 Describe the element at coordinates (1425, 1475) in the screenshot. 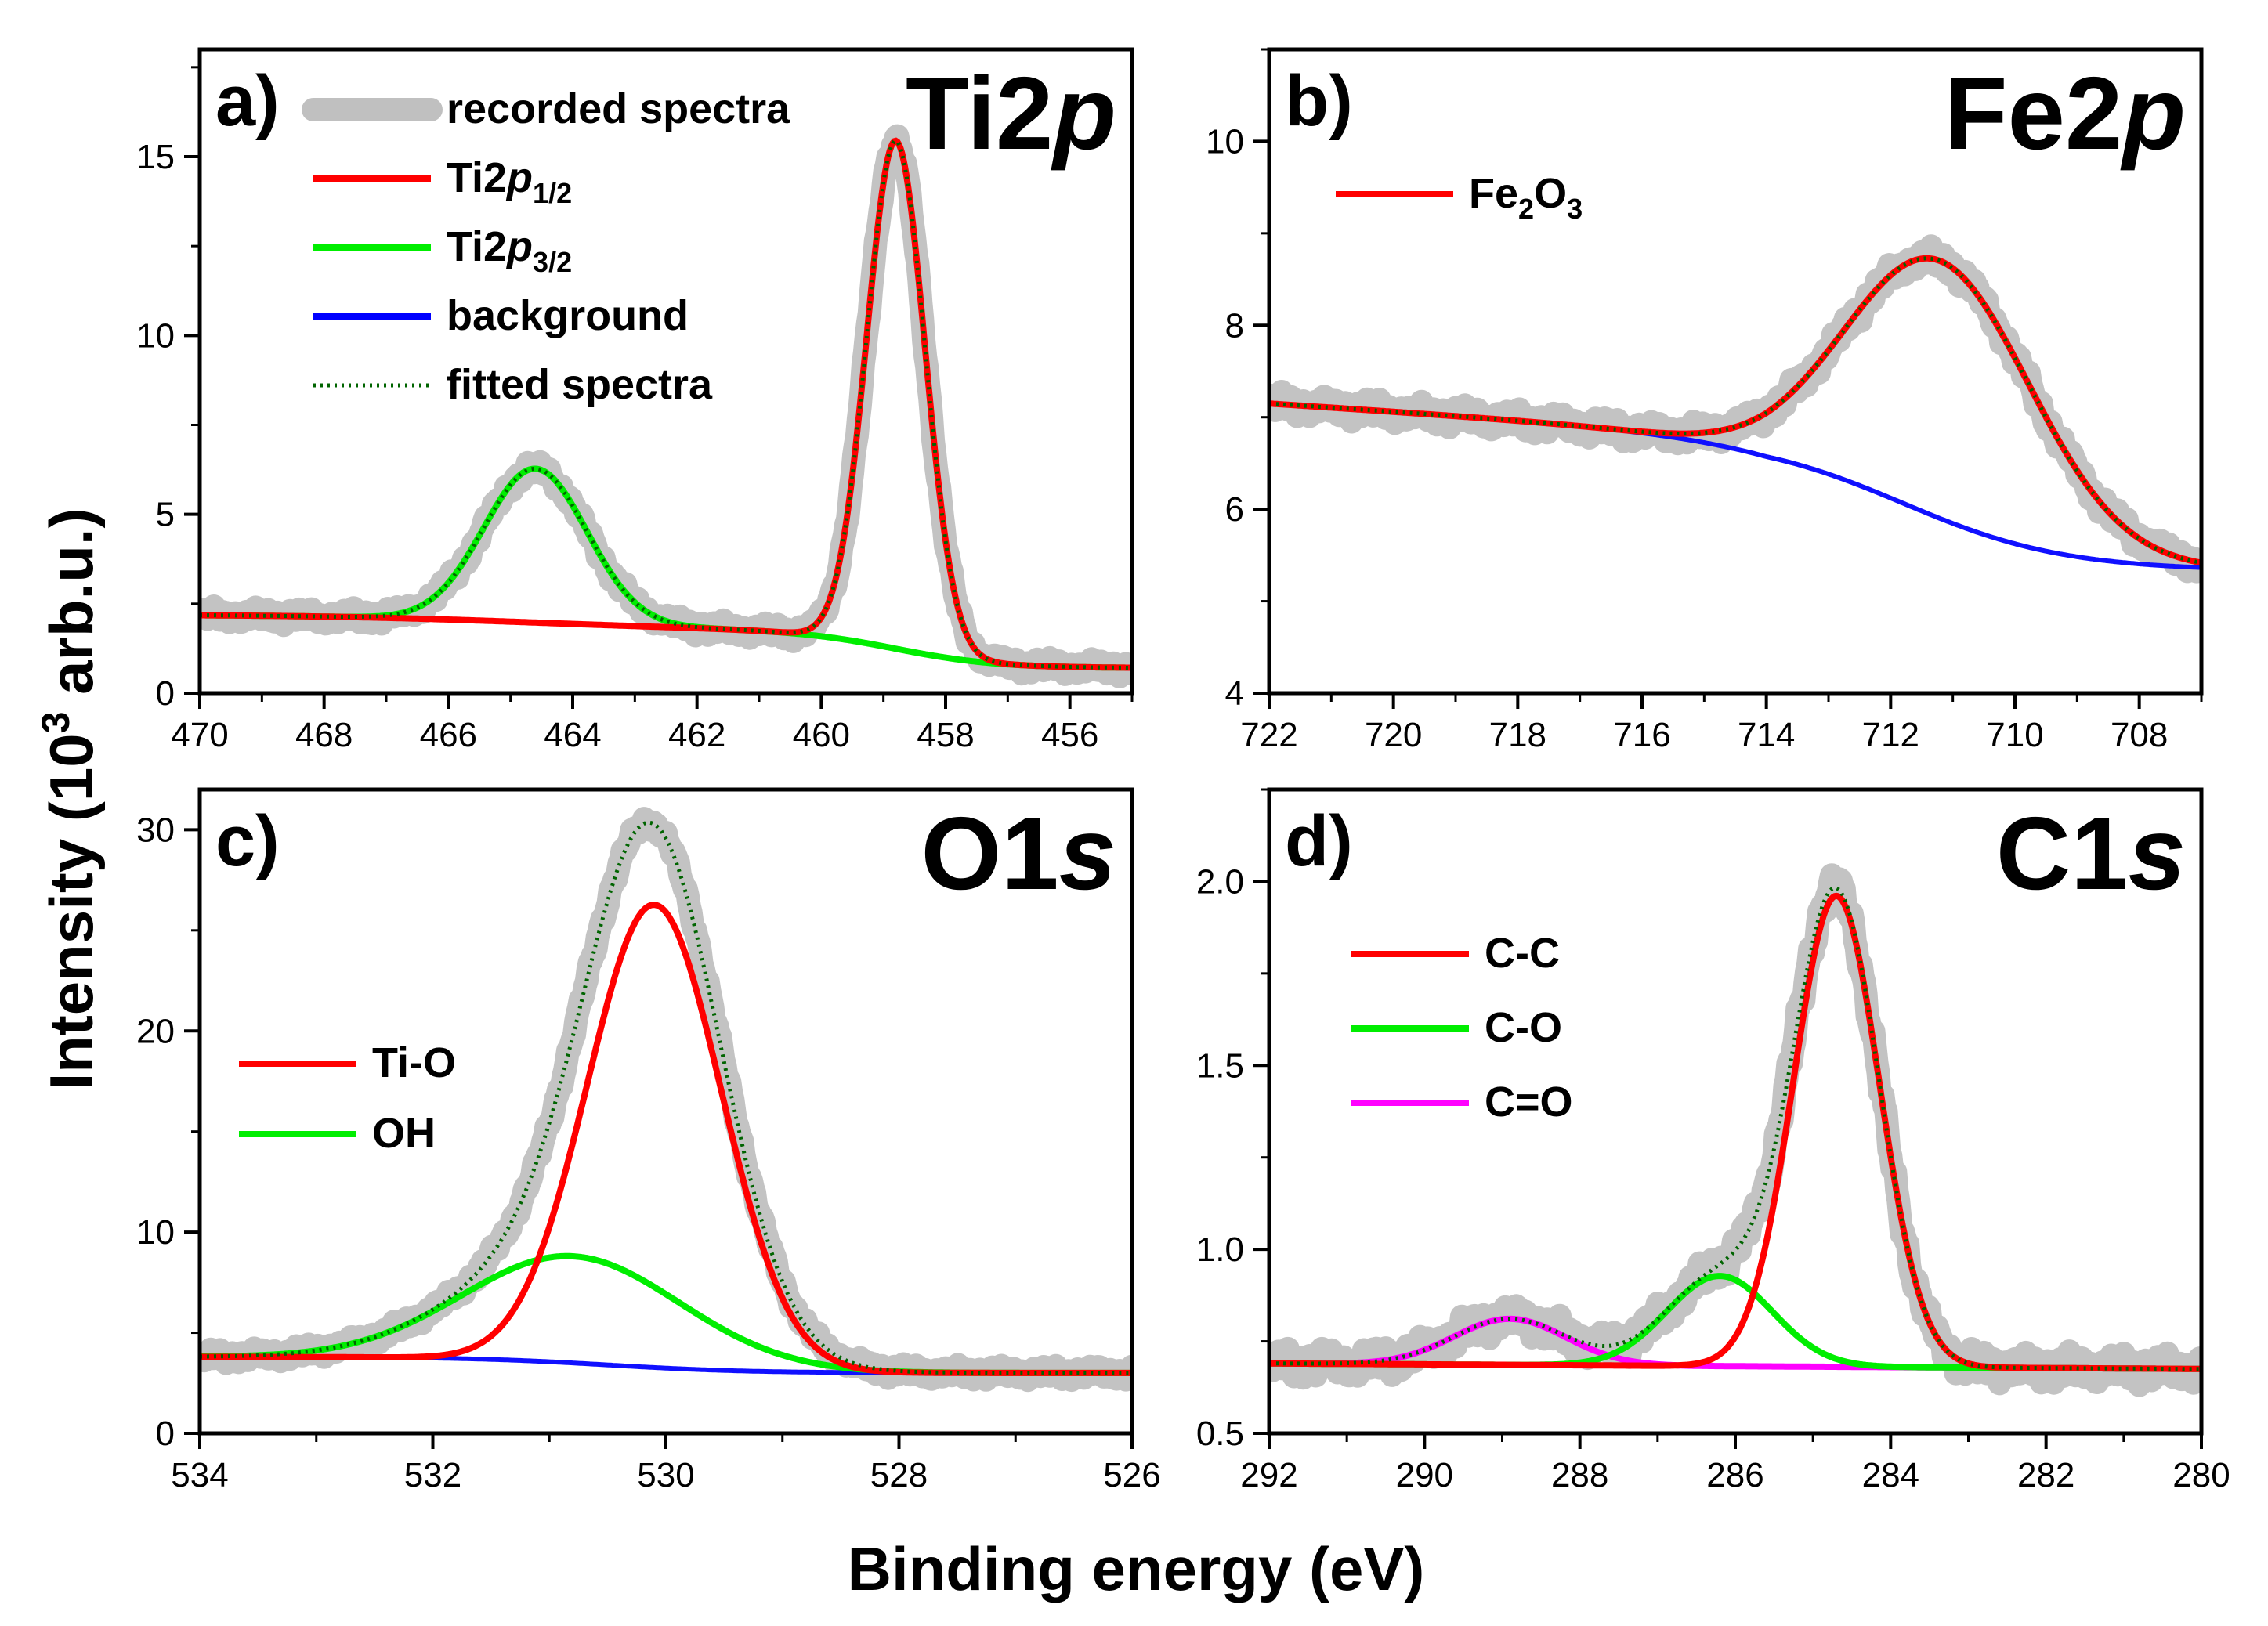

I see `x-tick-label: 290` at that location.